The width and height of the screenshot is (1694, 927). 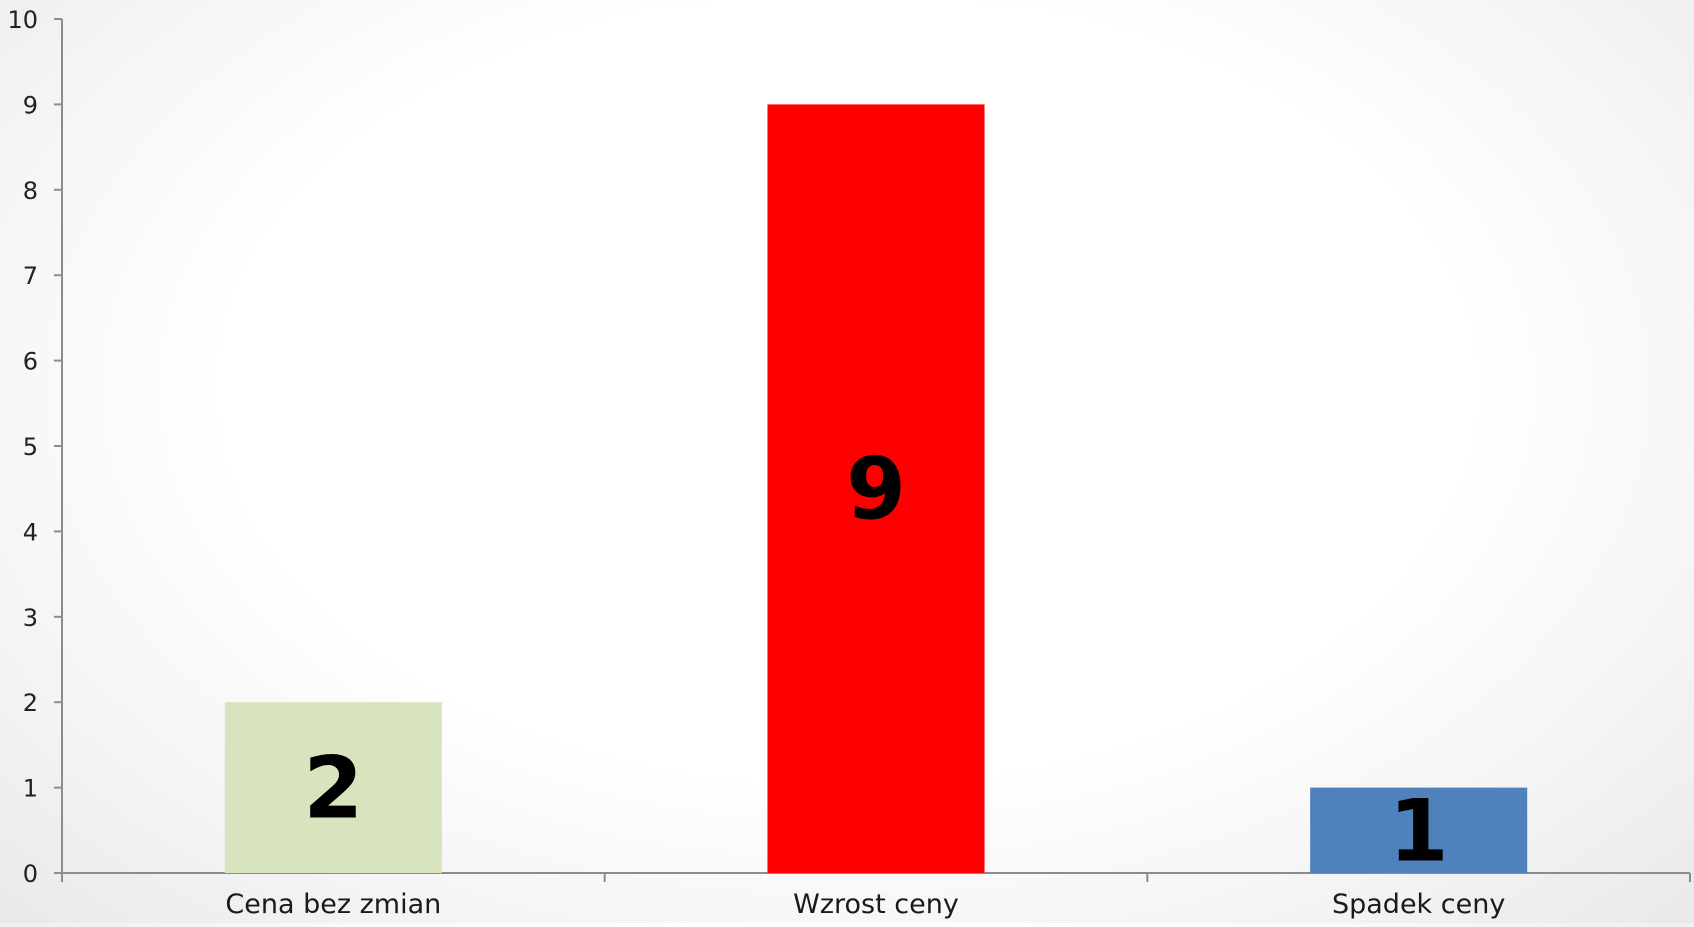 What do you see at coordinates (876, 904) in the screenshot?
I see `x-category-label: Wzrost ceny` at bounding box center [876, 904].